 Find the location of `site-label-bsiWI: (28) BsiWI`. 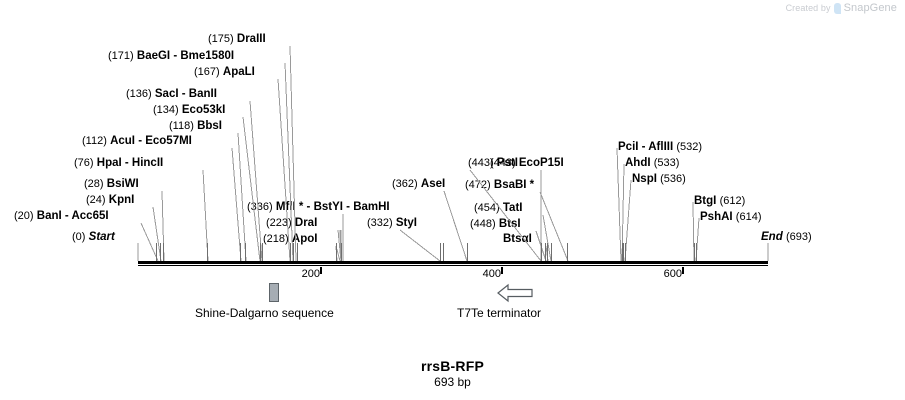

site-label-bsiWI: (28) BsiWI is located at coordinates (111, 184).